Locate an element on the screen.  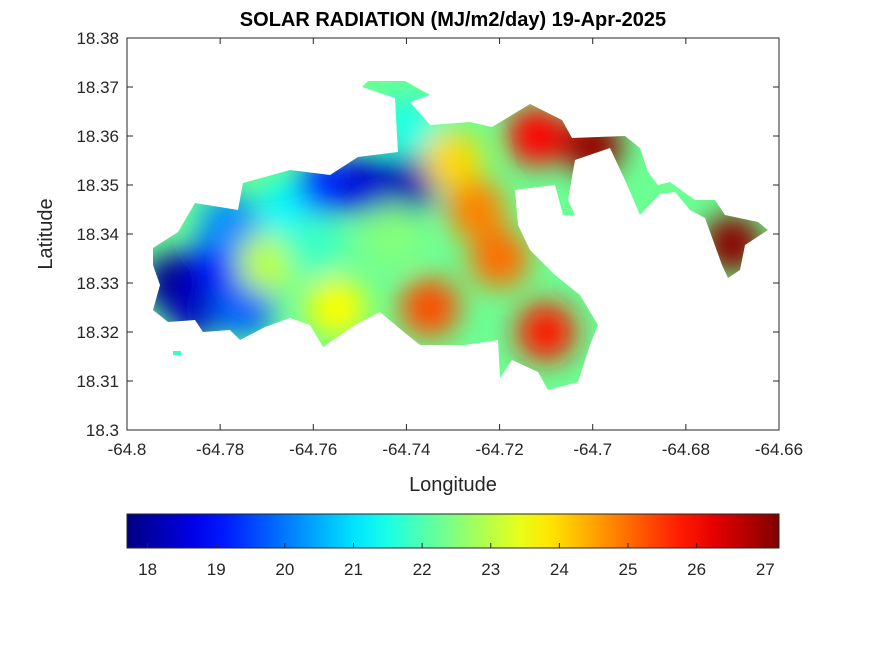
y-tick-label: 18.36 is located at coordinates (97, 136).